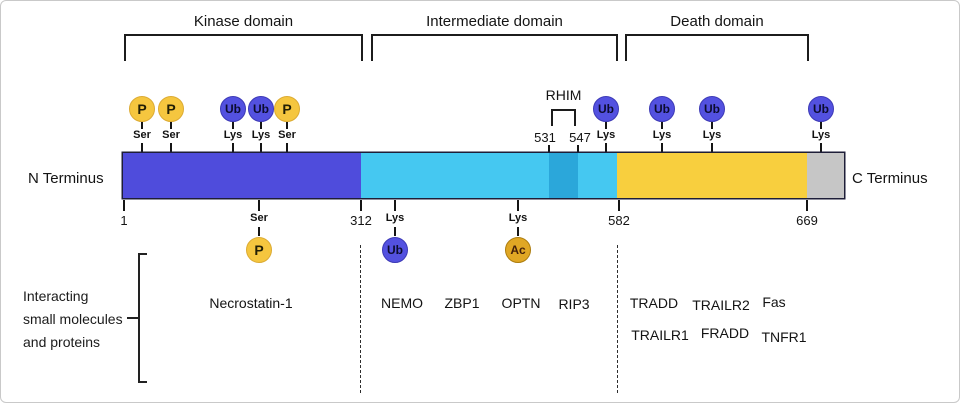 This screenshot has height=403, width=960. I want to click on interactor-label: Fas, so click(774, 302).